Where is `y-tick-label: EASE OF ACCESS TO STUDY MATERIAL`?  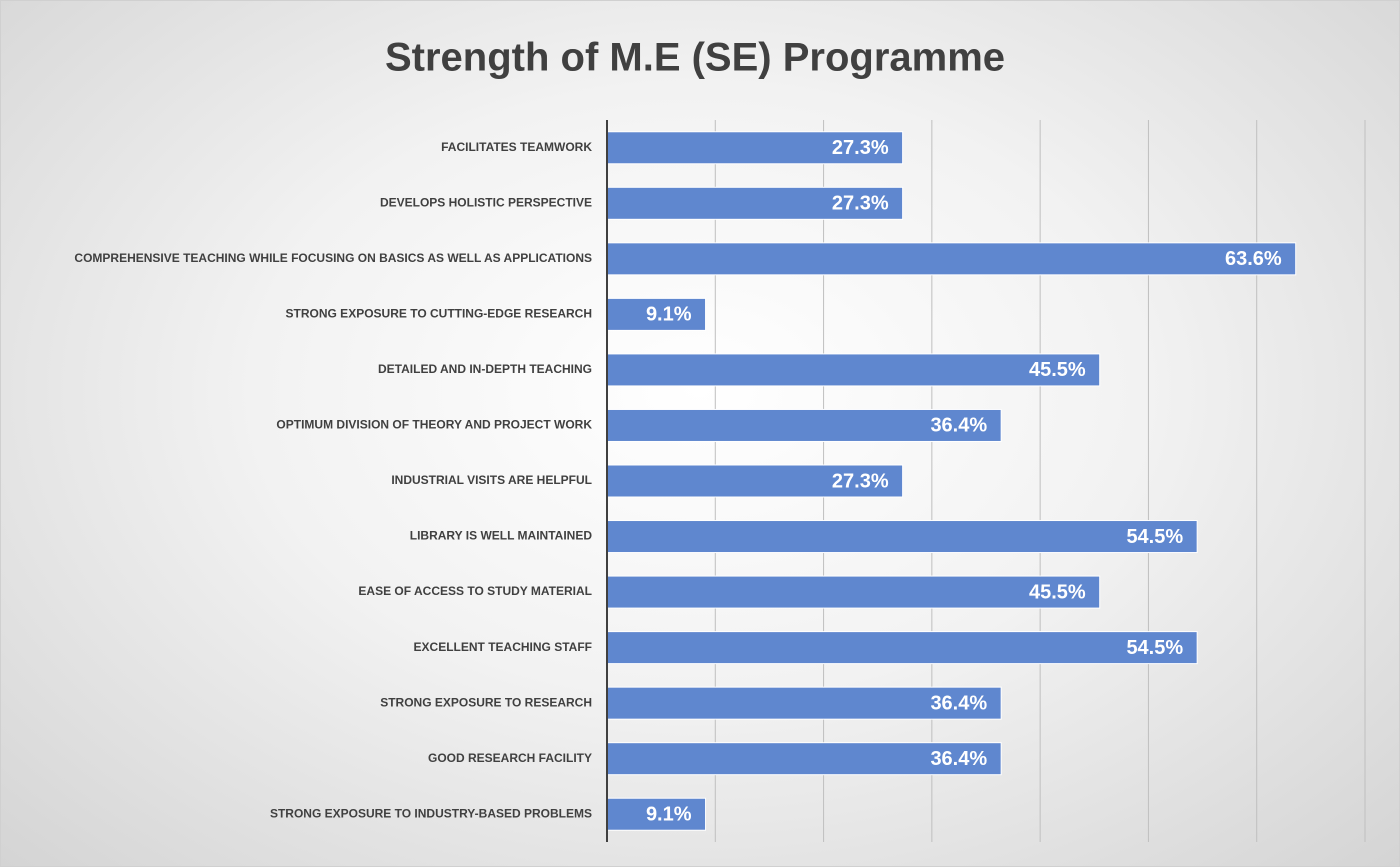 y-tick-label: EASE OF ACCESS TO STUDY MATERIAL is located at coordinates (475, 591).